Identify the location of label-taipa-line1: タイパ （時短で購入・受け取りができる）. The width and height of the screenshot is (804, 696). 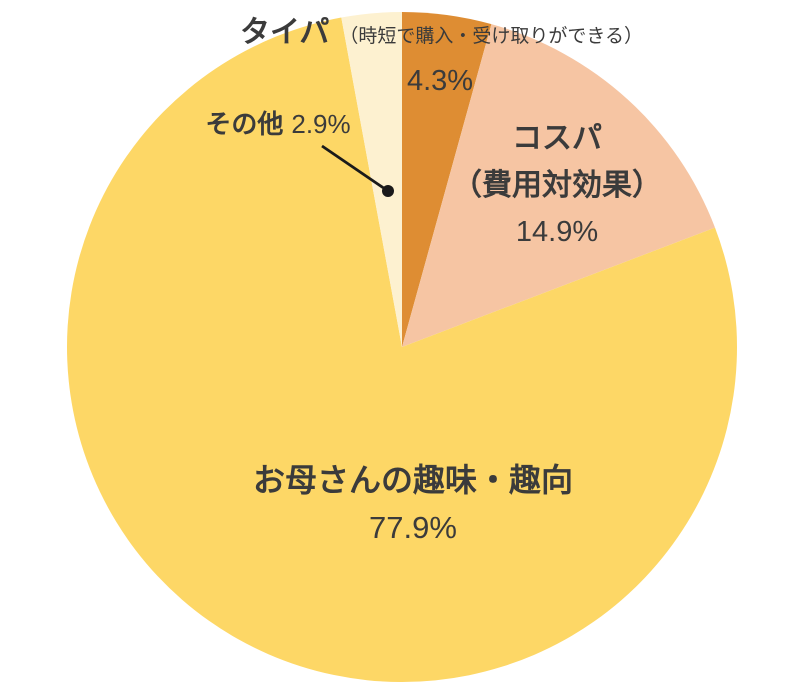
(442, 35).